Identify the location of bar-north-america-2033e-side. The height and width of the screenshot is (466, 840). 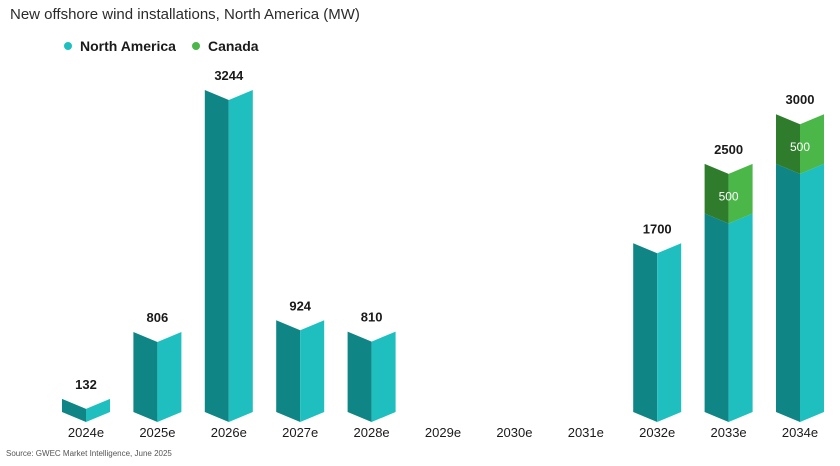
(716, 317).